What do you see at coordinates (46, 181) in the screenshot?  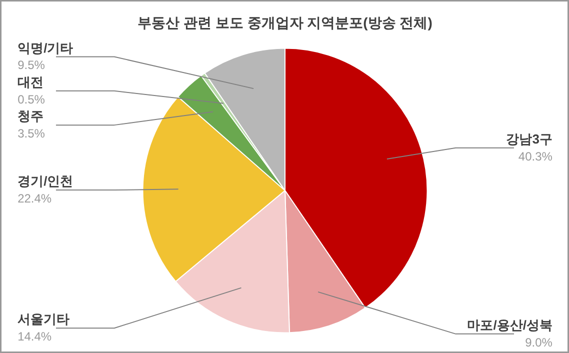 I see `slice-label: 경기/인천` at bounding box center [46, 181].